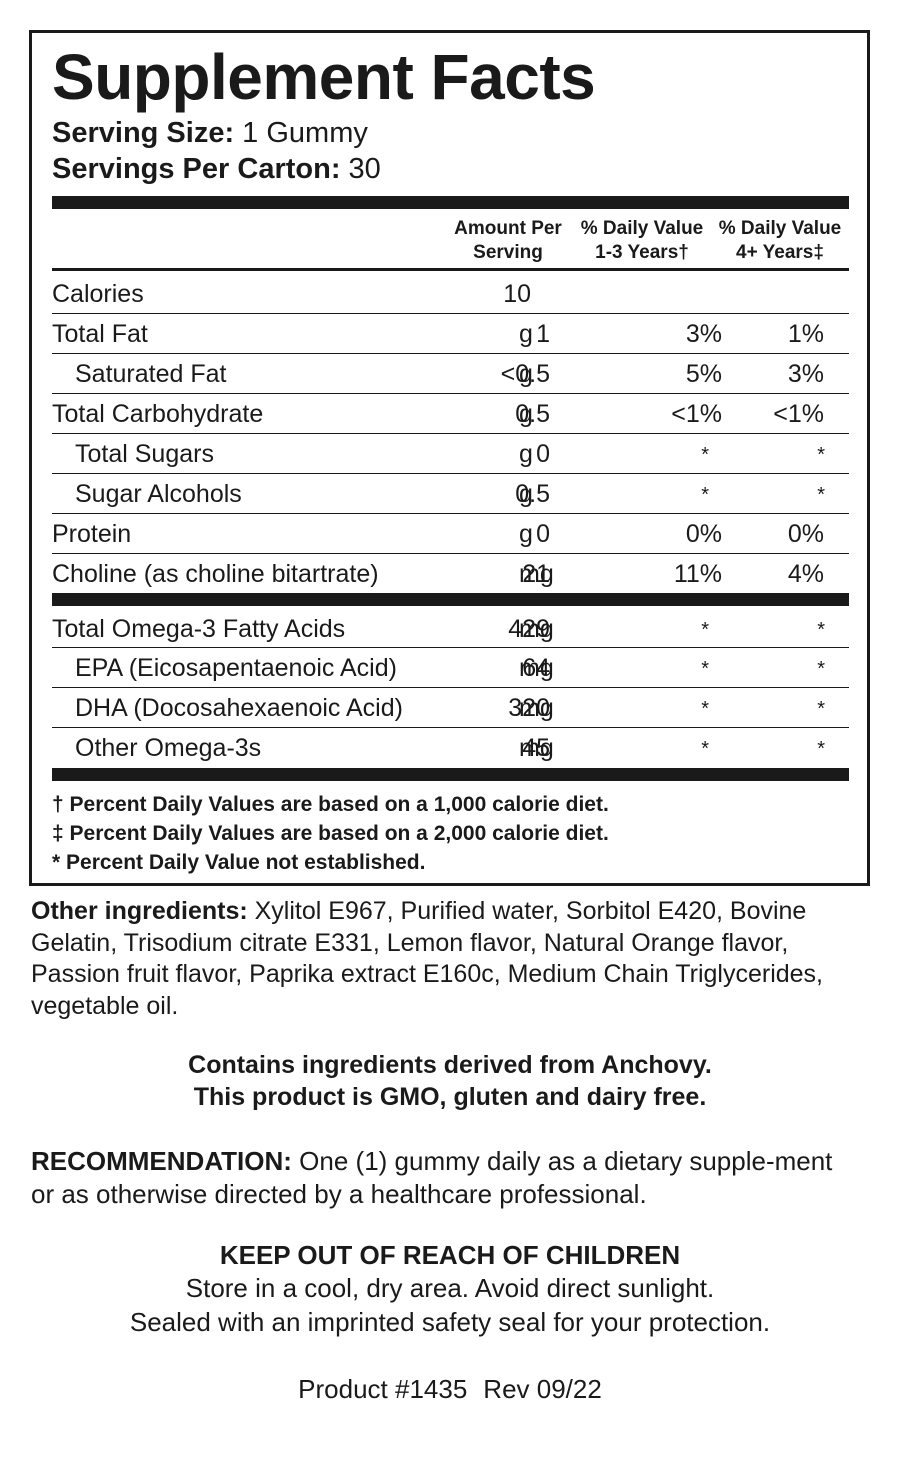 Image resolution: width=900 pixels, height=1483 pixels. I want to click on nutrient-amount: 1, so click(543, 334).